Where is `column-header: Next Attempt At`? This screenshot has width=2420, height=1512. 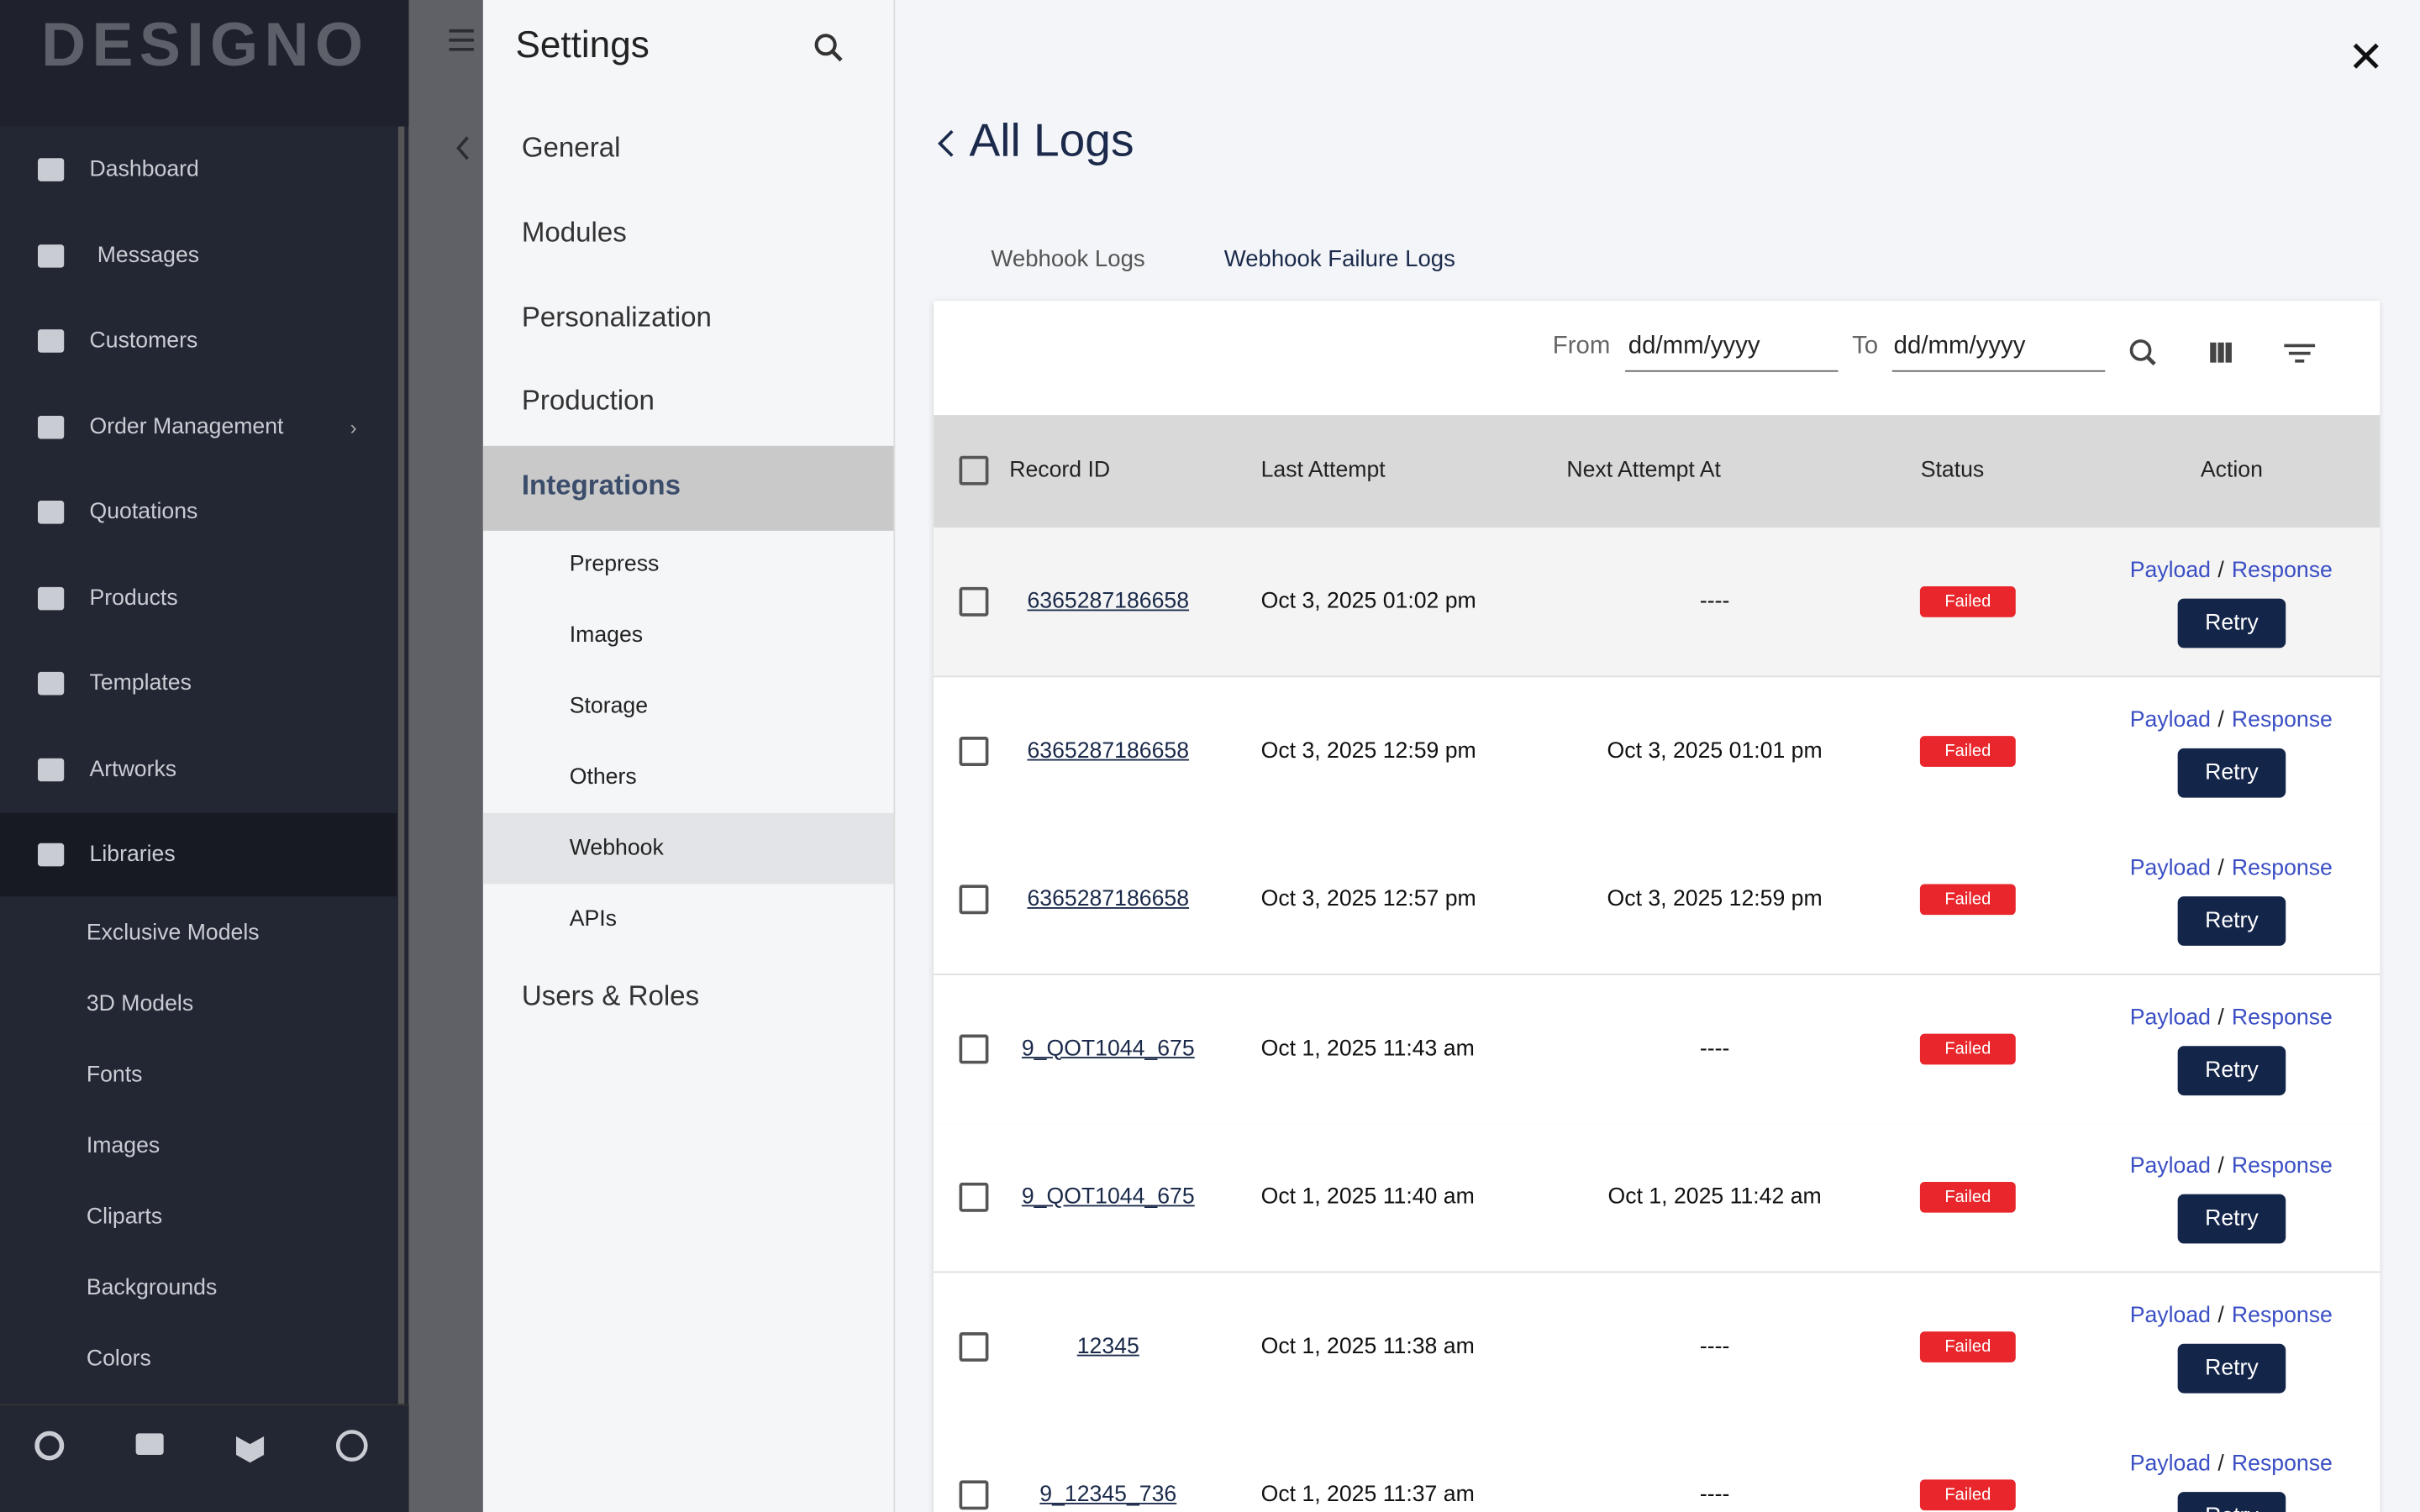
column-header: Next Attempt At is located at coordinates (1644, 470).